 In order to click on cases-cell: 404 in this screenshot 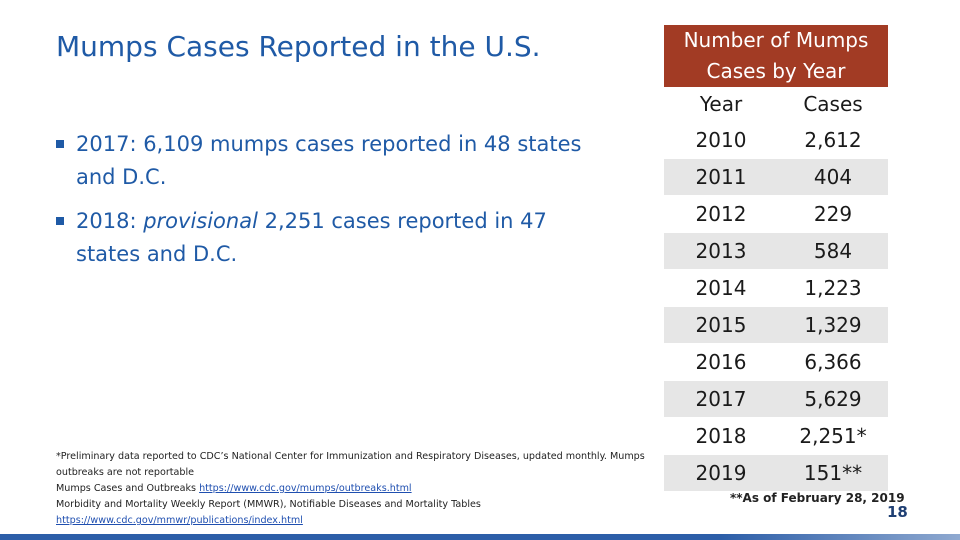, I will do `click(833, 177)`.